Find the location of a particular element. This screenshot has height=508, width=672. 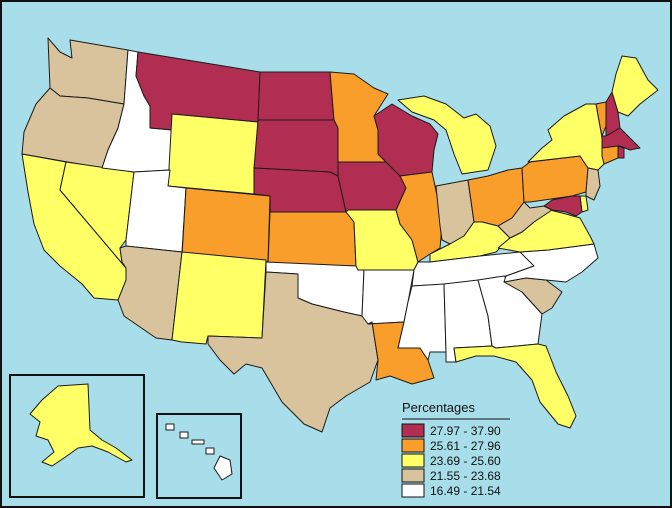

state-ks is located at coordinates (312, 239).